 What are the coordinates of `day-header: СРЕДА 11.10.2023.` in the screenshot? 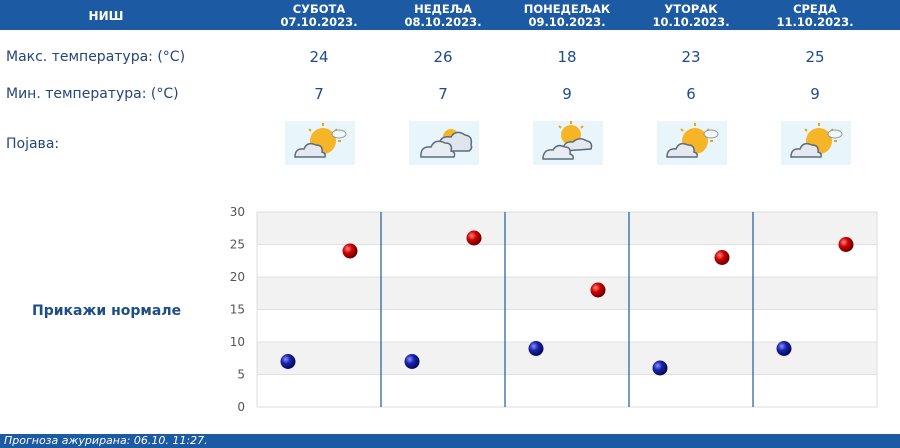 It's located at (815, 16).